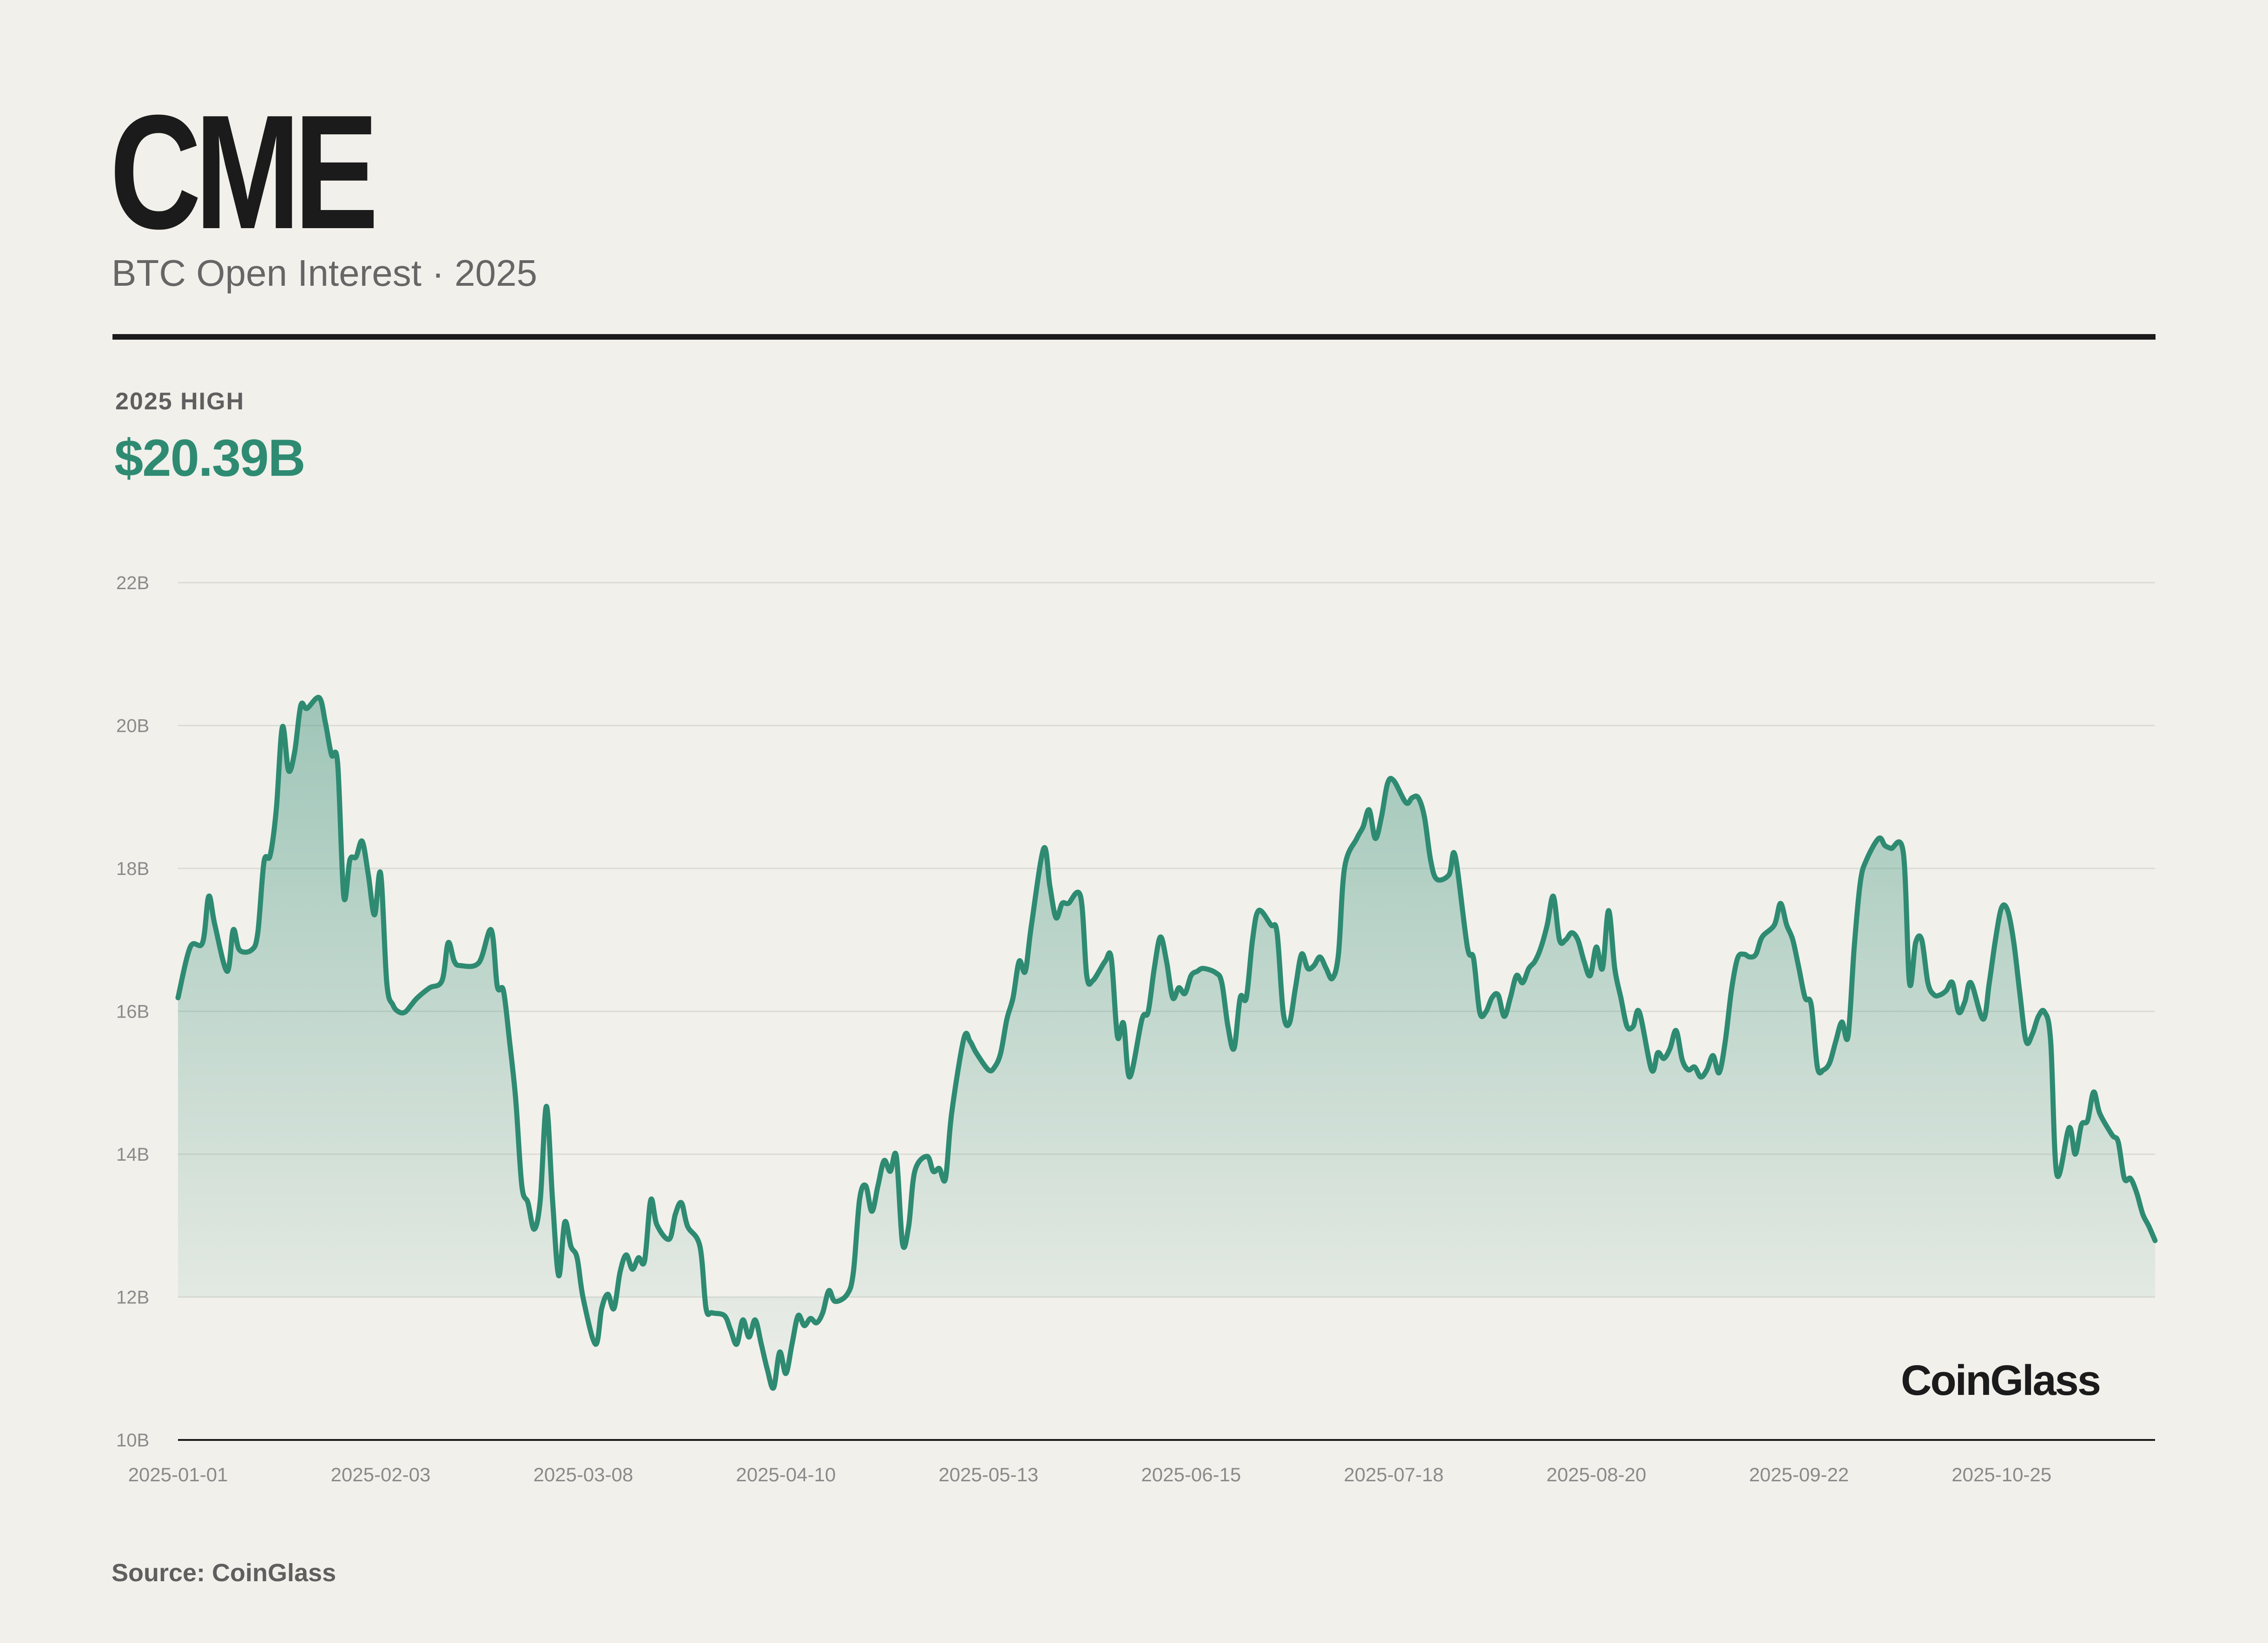 This screenshot has height=1643, width=2268. What do you see at coordinates (1134, 337) in the screenshot?
I see `header-divider` at bounding box center [1134, 337].